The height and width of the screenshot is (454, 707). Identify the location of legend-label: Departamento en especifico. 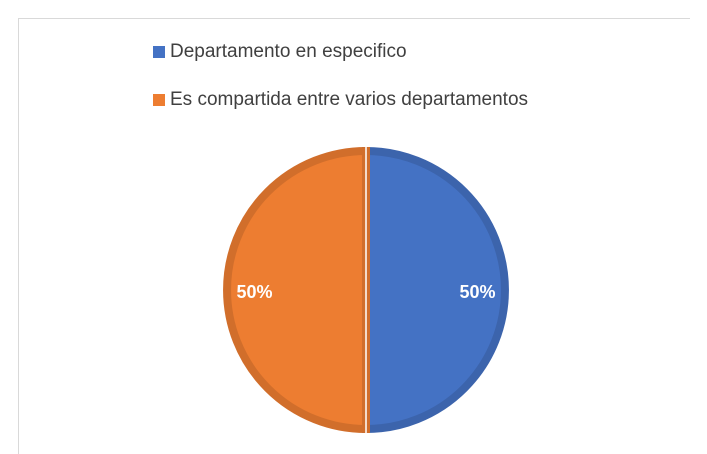
(288, 51).